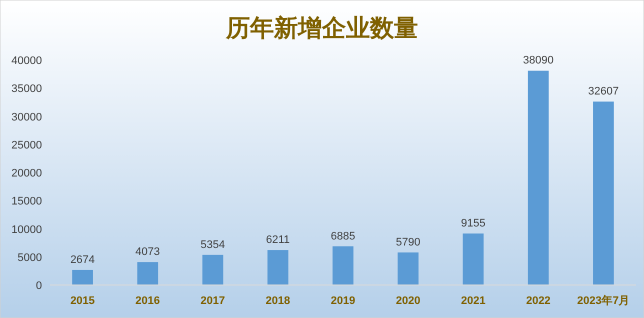 Image resolution: width=644 pixels, height=318 pixels. Describe the element at coordinates (82, 301) in the screenshot. I see `x-tick-label: 2015` at that location.